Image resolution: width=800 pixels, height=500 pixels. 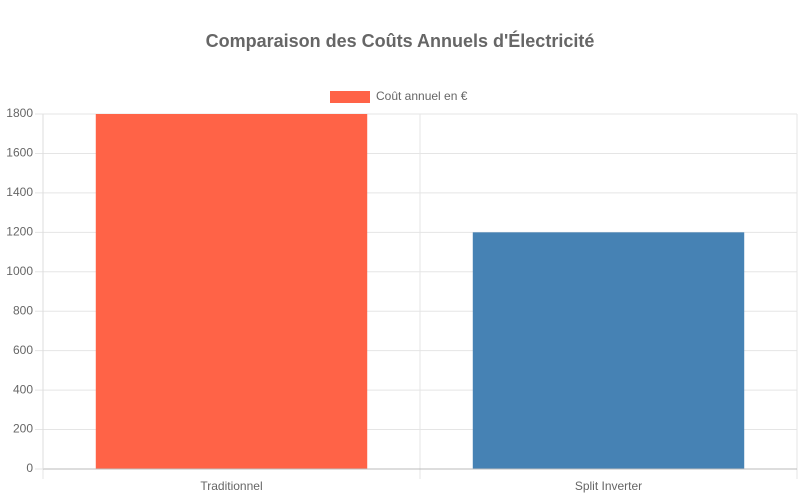 What do you see at coordinates (19, 192) in the screenshot?
I see `y-tick-label: 1400` at bounding box center [19, 192].